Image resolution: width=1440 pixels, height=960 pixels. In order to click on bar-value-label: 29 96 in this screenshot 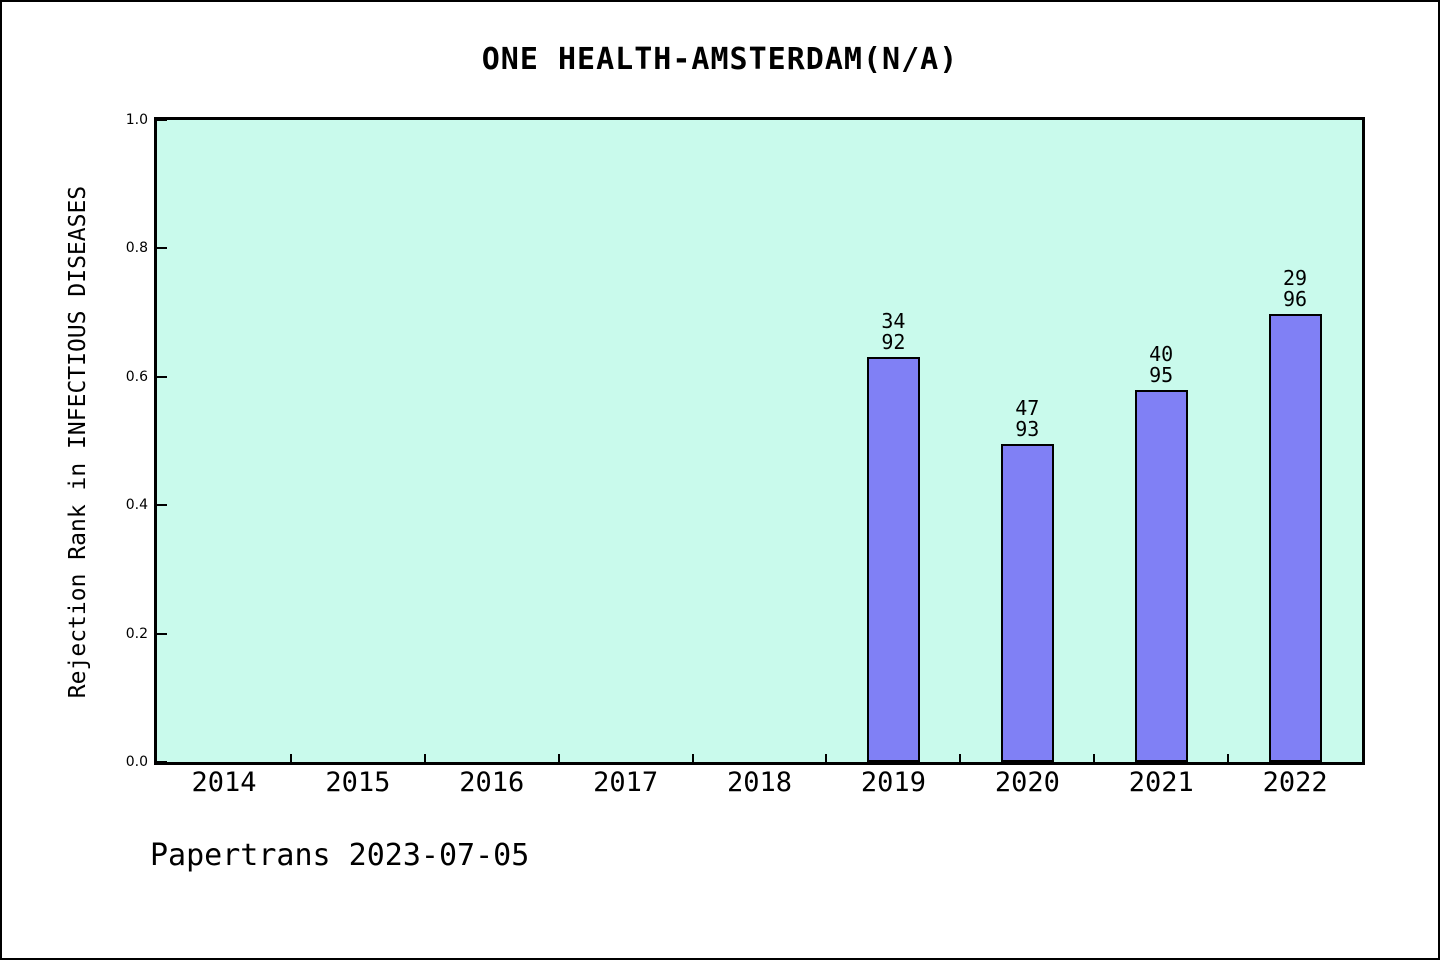, I will do `click(1295, 288)`.